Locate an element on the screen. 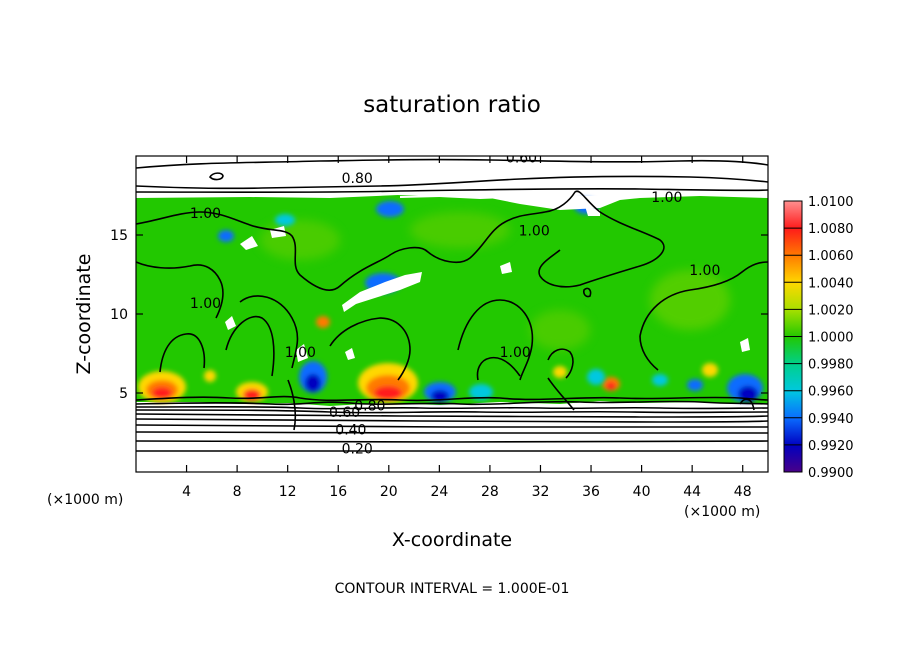  colorbar-label: 0.9960 is located at coordinates (831, 392).